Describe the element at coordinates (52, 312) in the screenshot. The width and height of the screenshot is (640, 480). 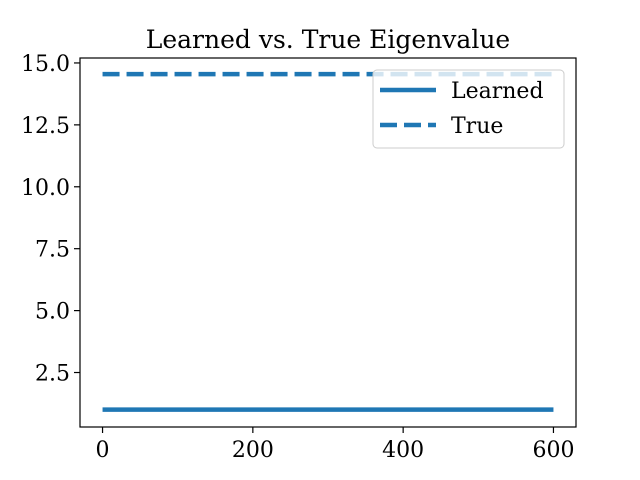
I see `y-tick-label: 5.0` at that location.